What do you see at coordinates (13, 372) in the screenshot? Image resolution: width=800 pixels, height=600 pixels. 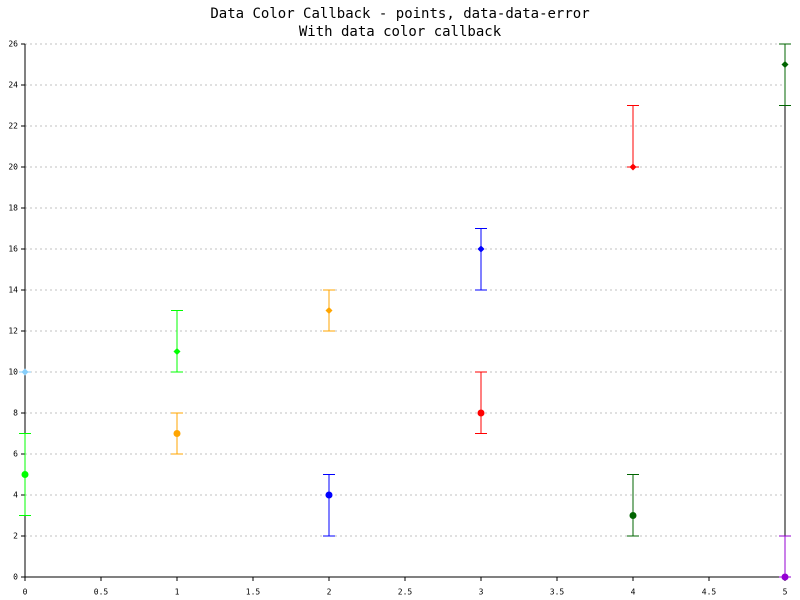 I see `y-tick-label: 10` at bounding box center [13, 372].